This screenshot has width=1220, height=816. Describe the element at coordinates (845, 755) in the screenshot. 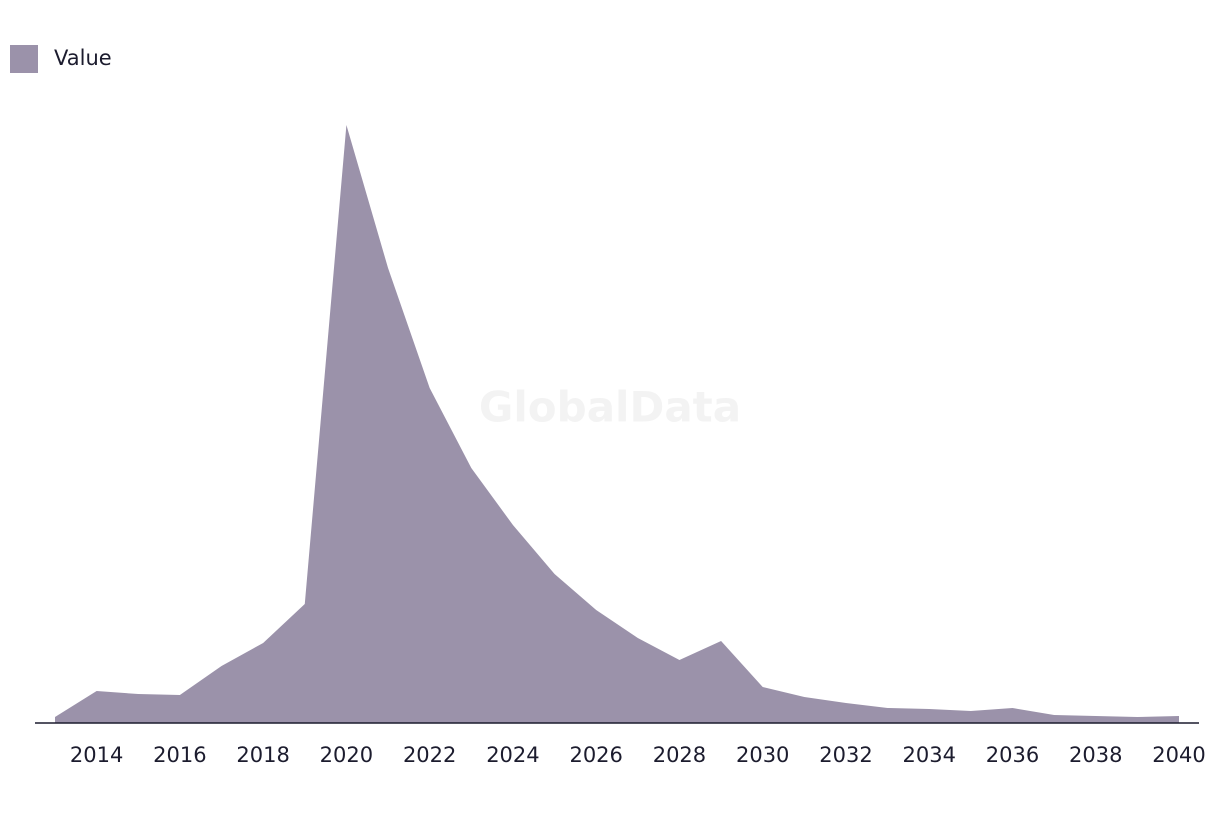

I see `x-tick-label: 2032` at that location.